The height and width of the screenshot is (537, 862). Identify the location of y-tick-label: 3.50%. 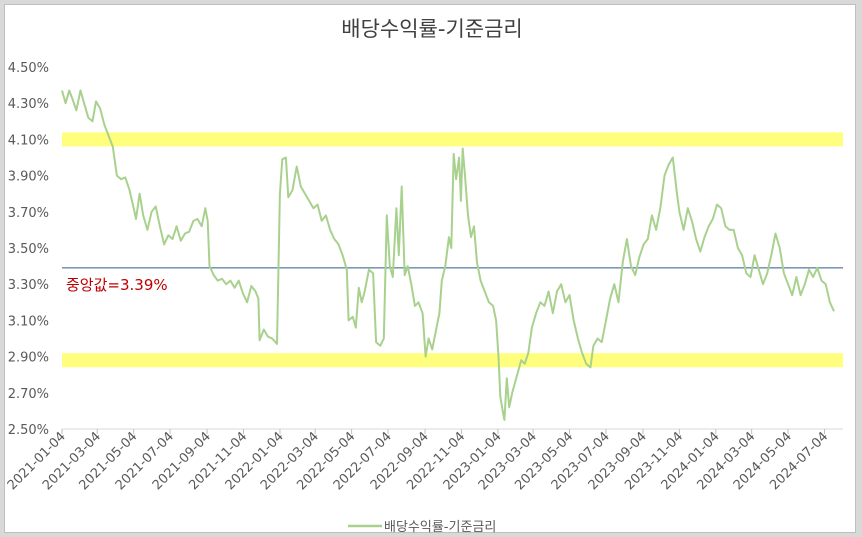
(28, 249).